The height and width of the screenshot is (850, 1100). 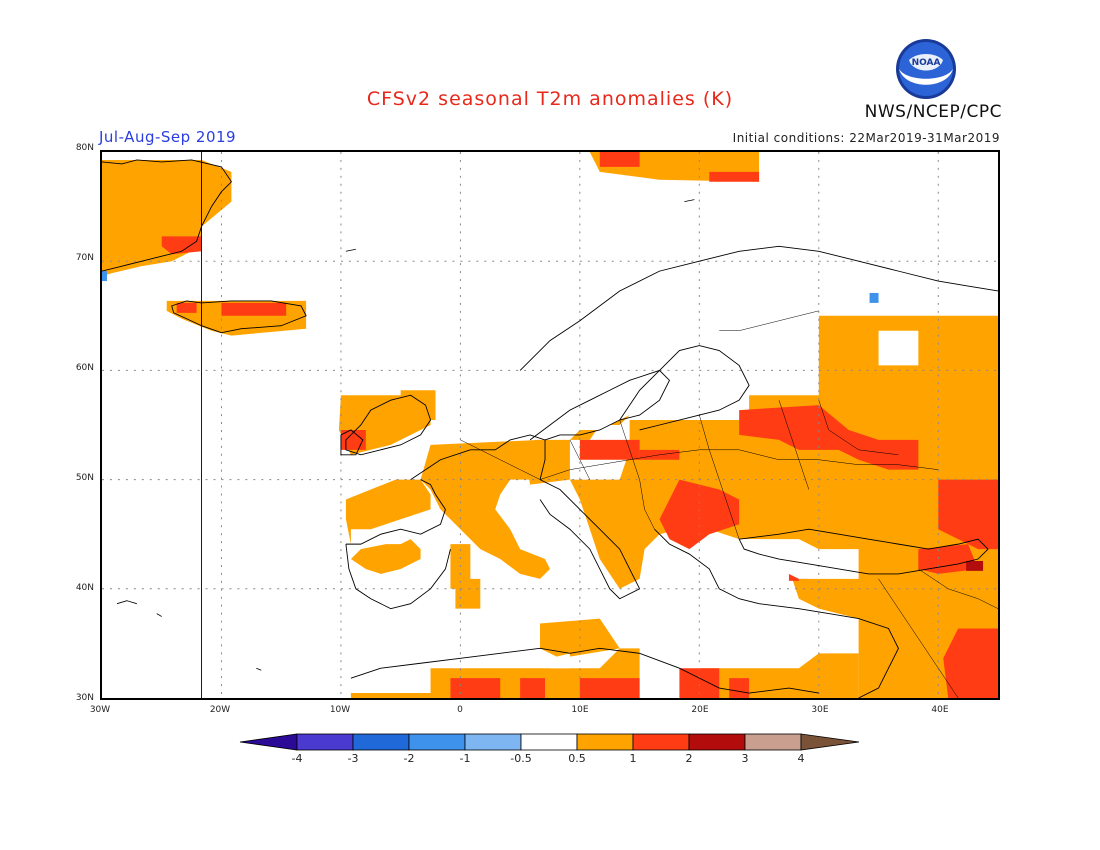 What do you see at coordinates (830, 742) in the screenshot?
I see `colorbar-arrow-right` at bounding box center [830, 742].